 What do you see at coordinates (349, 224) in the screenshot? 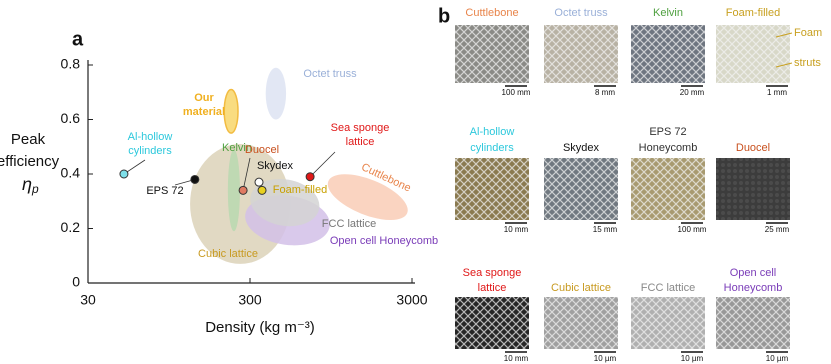
I see `region-label: FCC lattice` at bounding box center [349, 224].